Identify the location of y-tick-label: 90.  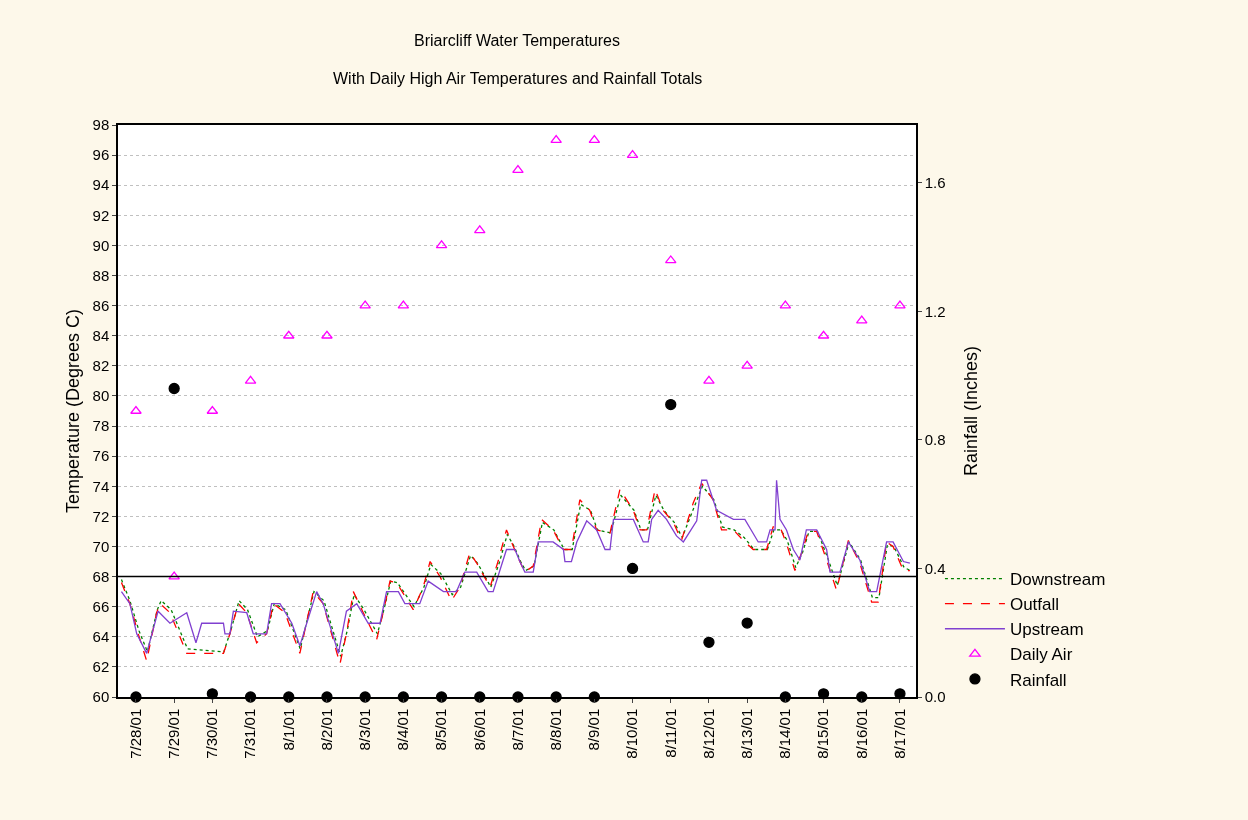
(101, 245).